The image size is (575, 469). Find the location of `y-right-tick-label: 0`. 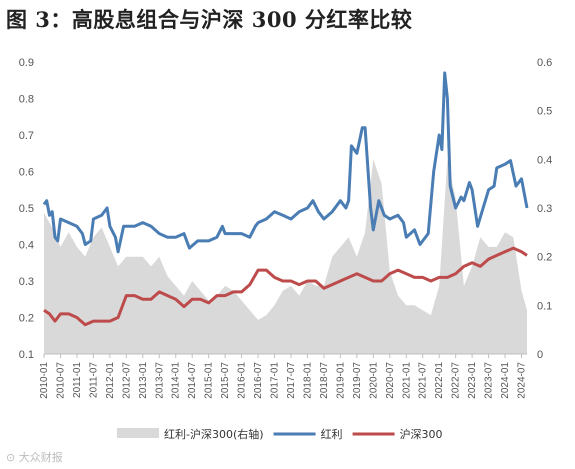

y-right-tick-label: 0 is located at coordinates (540, 355).